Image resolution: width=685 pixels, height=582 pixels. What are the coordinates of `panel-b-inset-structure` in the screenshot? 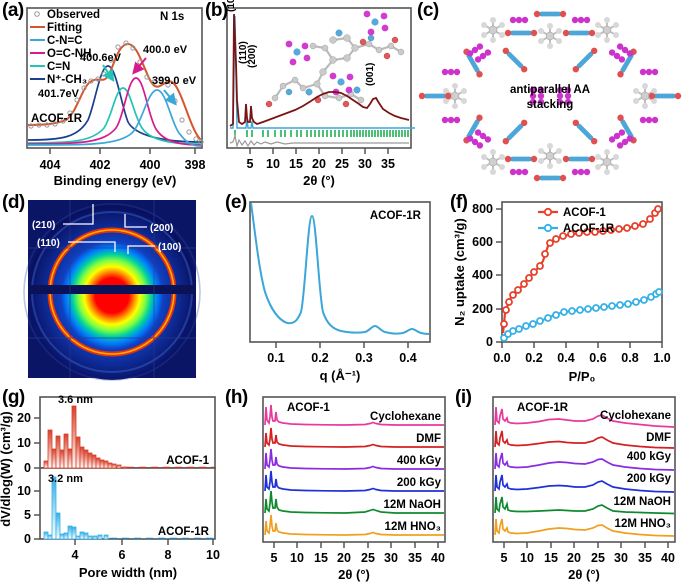 It's located at (335, 59).